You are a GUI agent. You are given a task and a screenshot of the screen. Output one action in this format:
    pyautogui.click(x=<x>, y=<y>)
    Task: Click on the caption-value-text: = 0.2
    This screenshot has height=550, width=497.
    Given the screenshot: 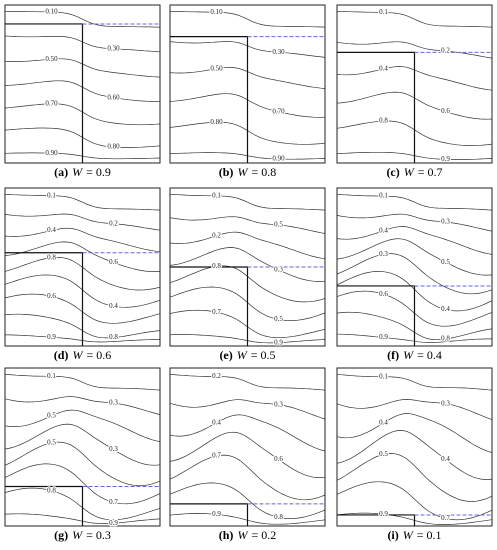 What is the action you would take?
    pyautogui.click(x=263, y=535)
    